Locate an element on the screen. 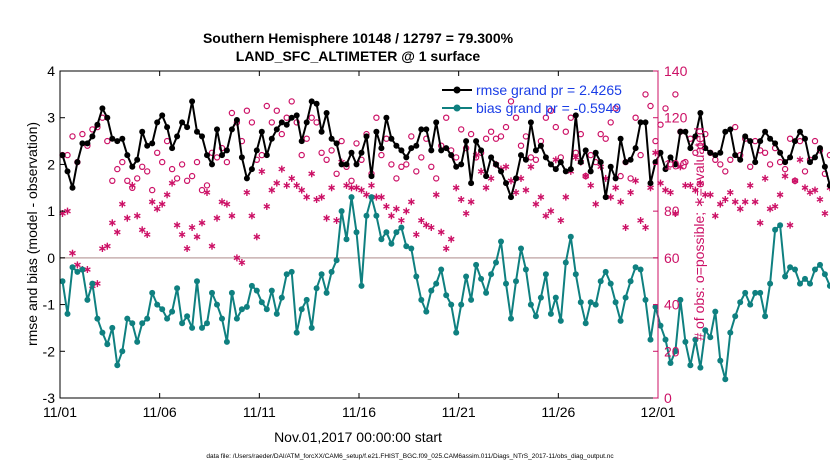  y-tick-label: 1 is located at coordinates (51, 211).